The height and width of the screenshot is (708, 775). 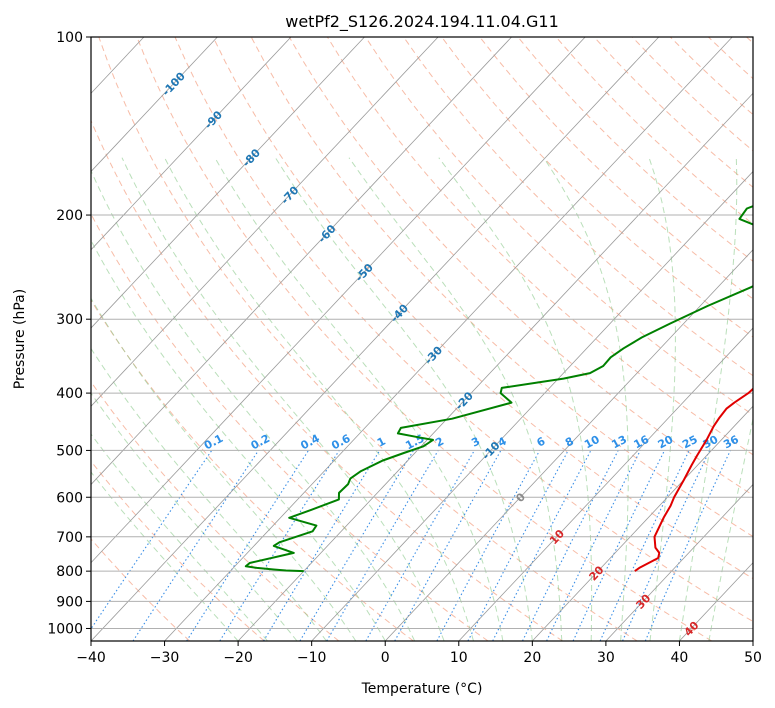 I want to click on chart-title: wetPf2_S126.2024.194.11.04.G11, so click(x=422, y=22).